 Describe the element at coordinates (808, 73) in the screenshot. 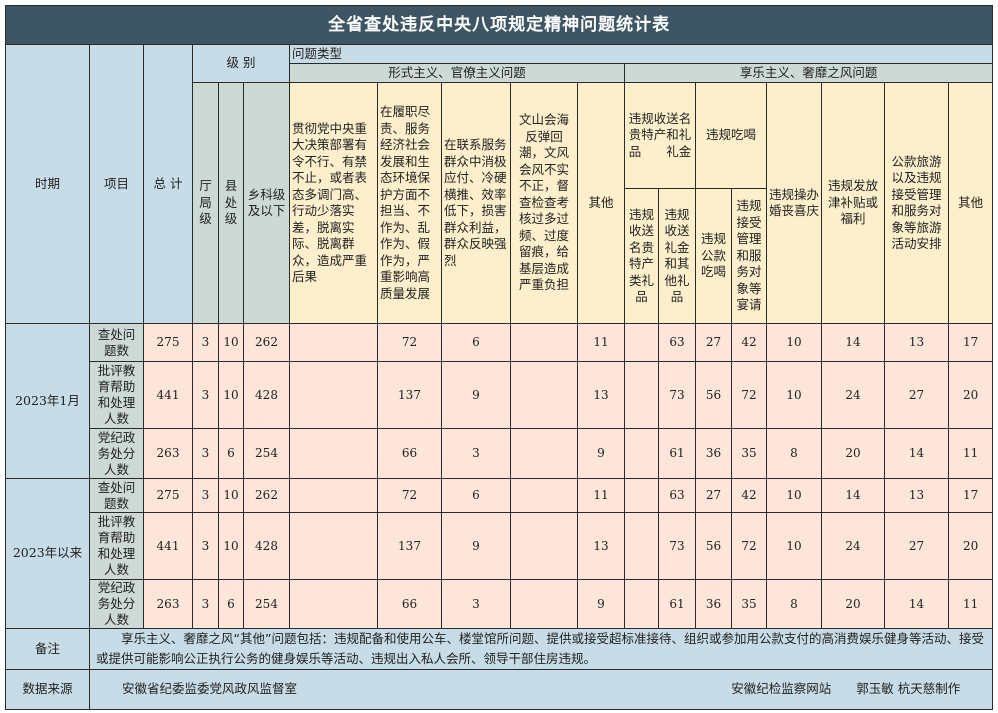

I see `header-hedonism: 享乐主义、奢靡之风问题` at that location.